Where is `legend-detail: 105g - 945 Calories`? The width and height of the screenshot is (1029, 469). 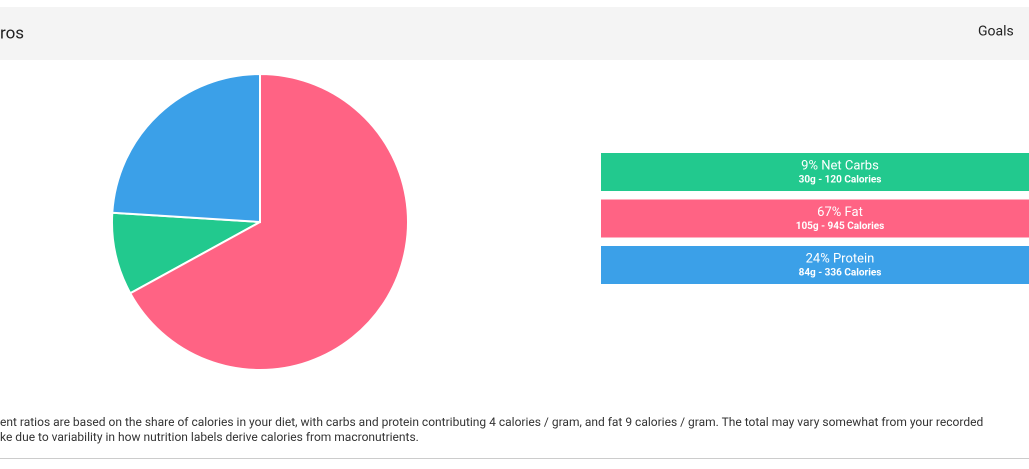 legend-detail: 105g - 945 Calories is located at coordinates (840, 226).